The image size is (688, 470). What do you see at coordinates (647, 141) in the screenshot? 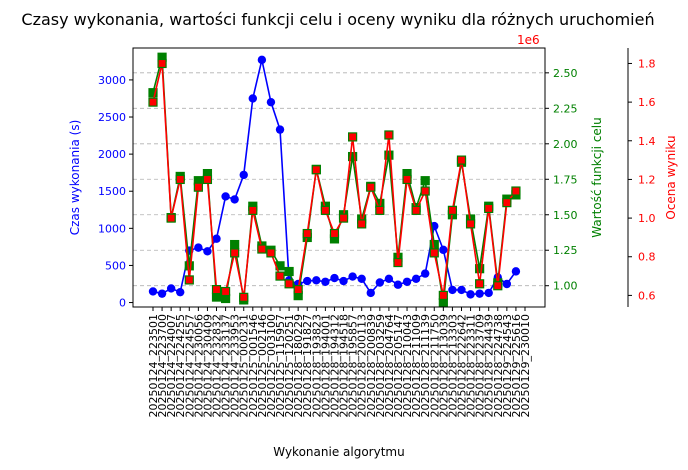
I see `right-axis-tick-label: 1.4` at bounding box center [647, 141].